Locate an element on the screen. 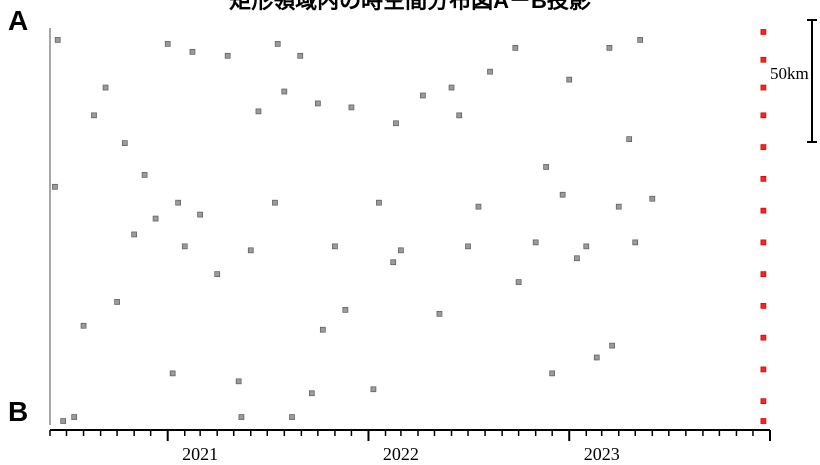 This screenshot has width=820, height=465. x-tick-label: 2023 is located at coordinates (602, 454).